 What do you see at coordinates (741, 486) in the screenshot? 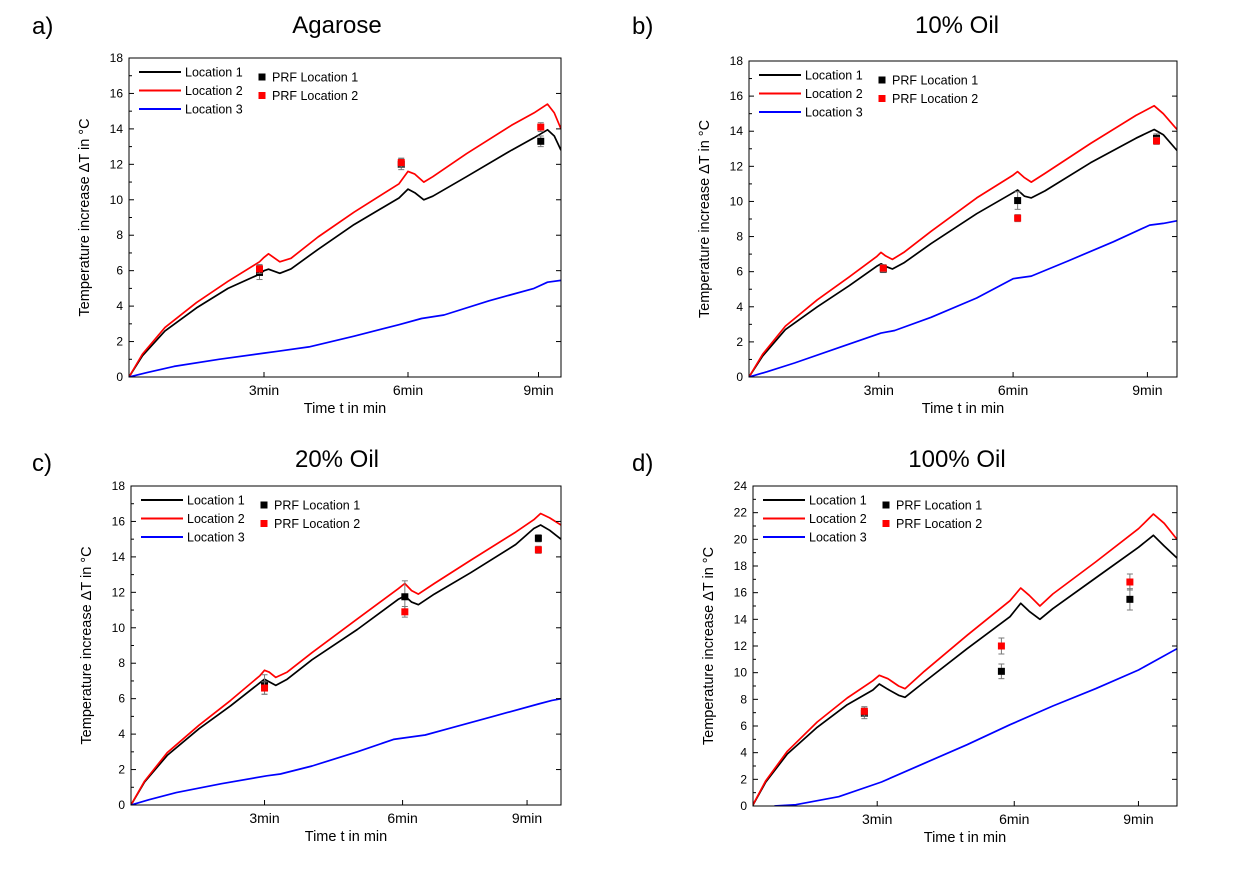
I see `y-tick-label: 24` at bounding box center [741, 486].